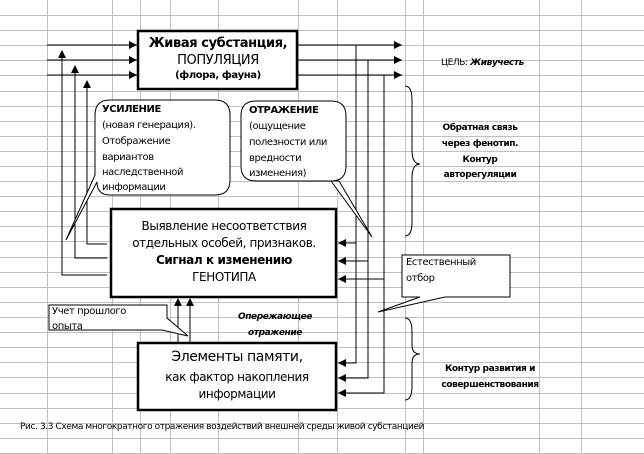  What do you see at coordinates (412, 359) in the screenshot?
I see `development-brace` at bounding box center [412, 359].